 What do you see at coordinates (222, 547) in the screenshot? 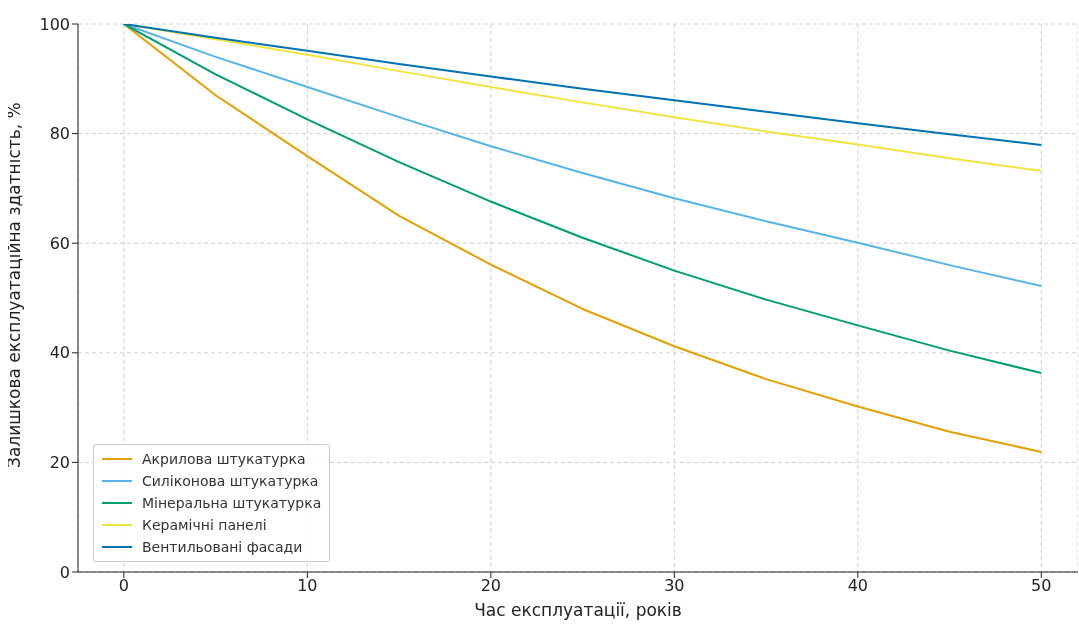
I see `legend-label: Вентильовані фасади` at bounding box center [222, 547].